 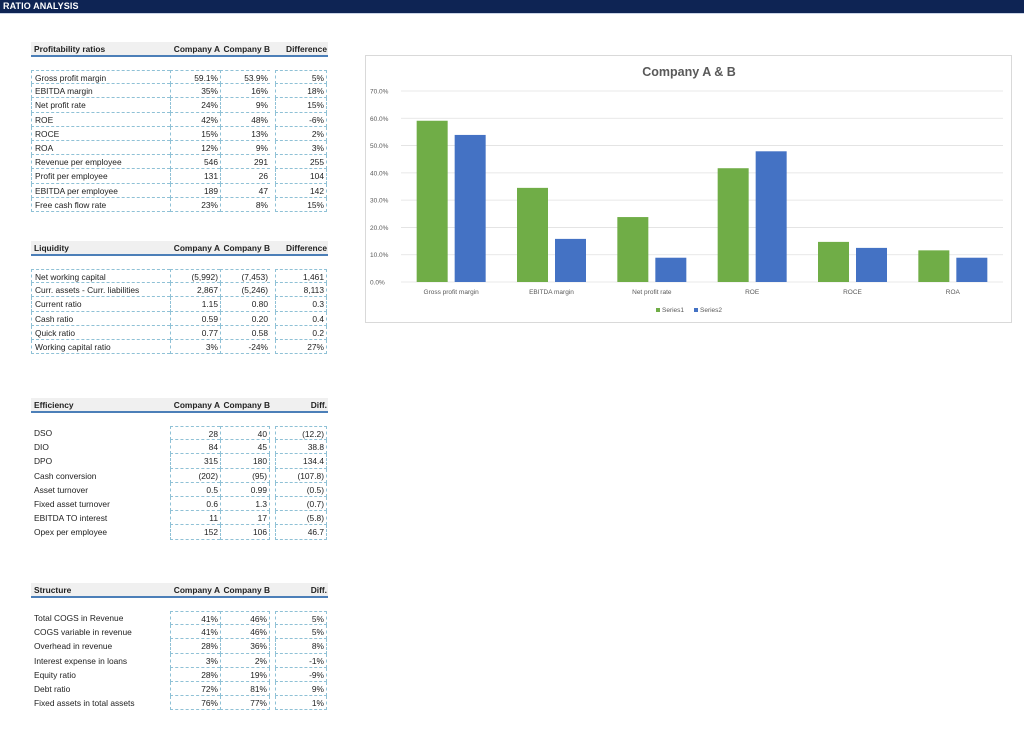 I want to click on cell-value: -24%, so click(x=245, y=347).